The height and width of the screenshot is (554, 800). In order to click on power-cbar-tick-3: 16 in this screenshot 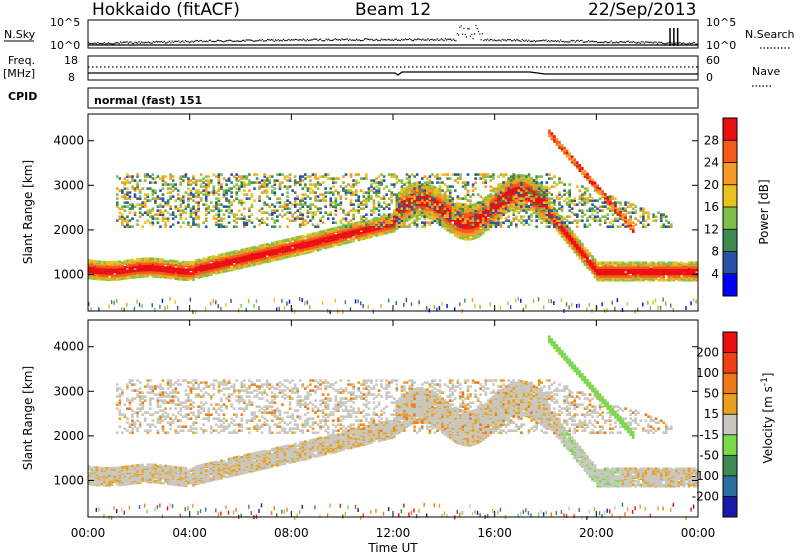, I will do `click(711, 207)`.